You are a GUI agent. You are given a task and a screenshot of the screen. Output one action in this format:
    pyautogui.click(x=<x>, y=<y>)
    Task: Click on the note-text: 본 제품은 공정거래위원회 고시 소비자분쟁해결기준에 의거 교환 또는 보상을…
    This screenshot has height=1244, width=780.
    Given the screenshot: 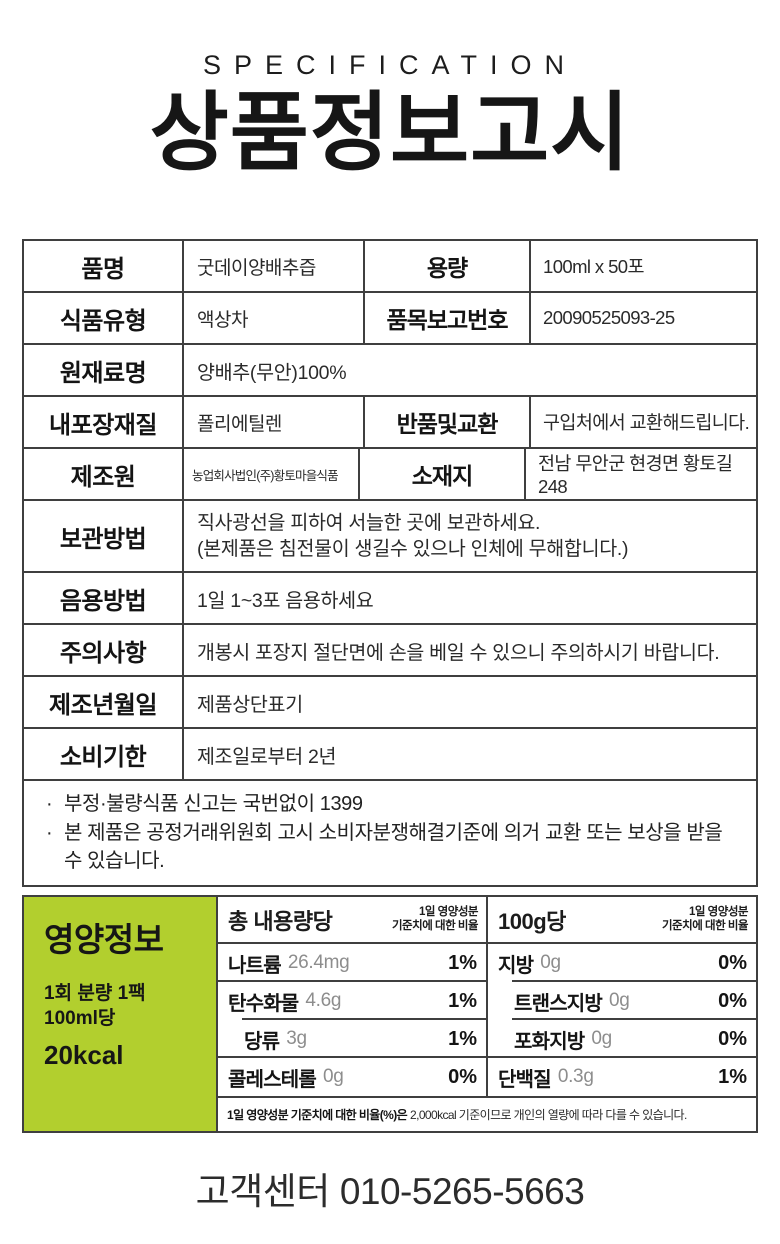 What is the action you would take?
    pyautogui.click(x=393, y=847)
    